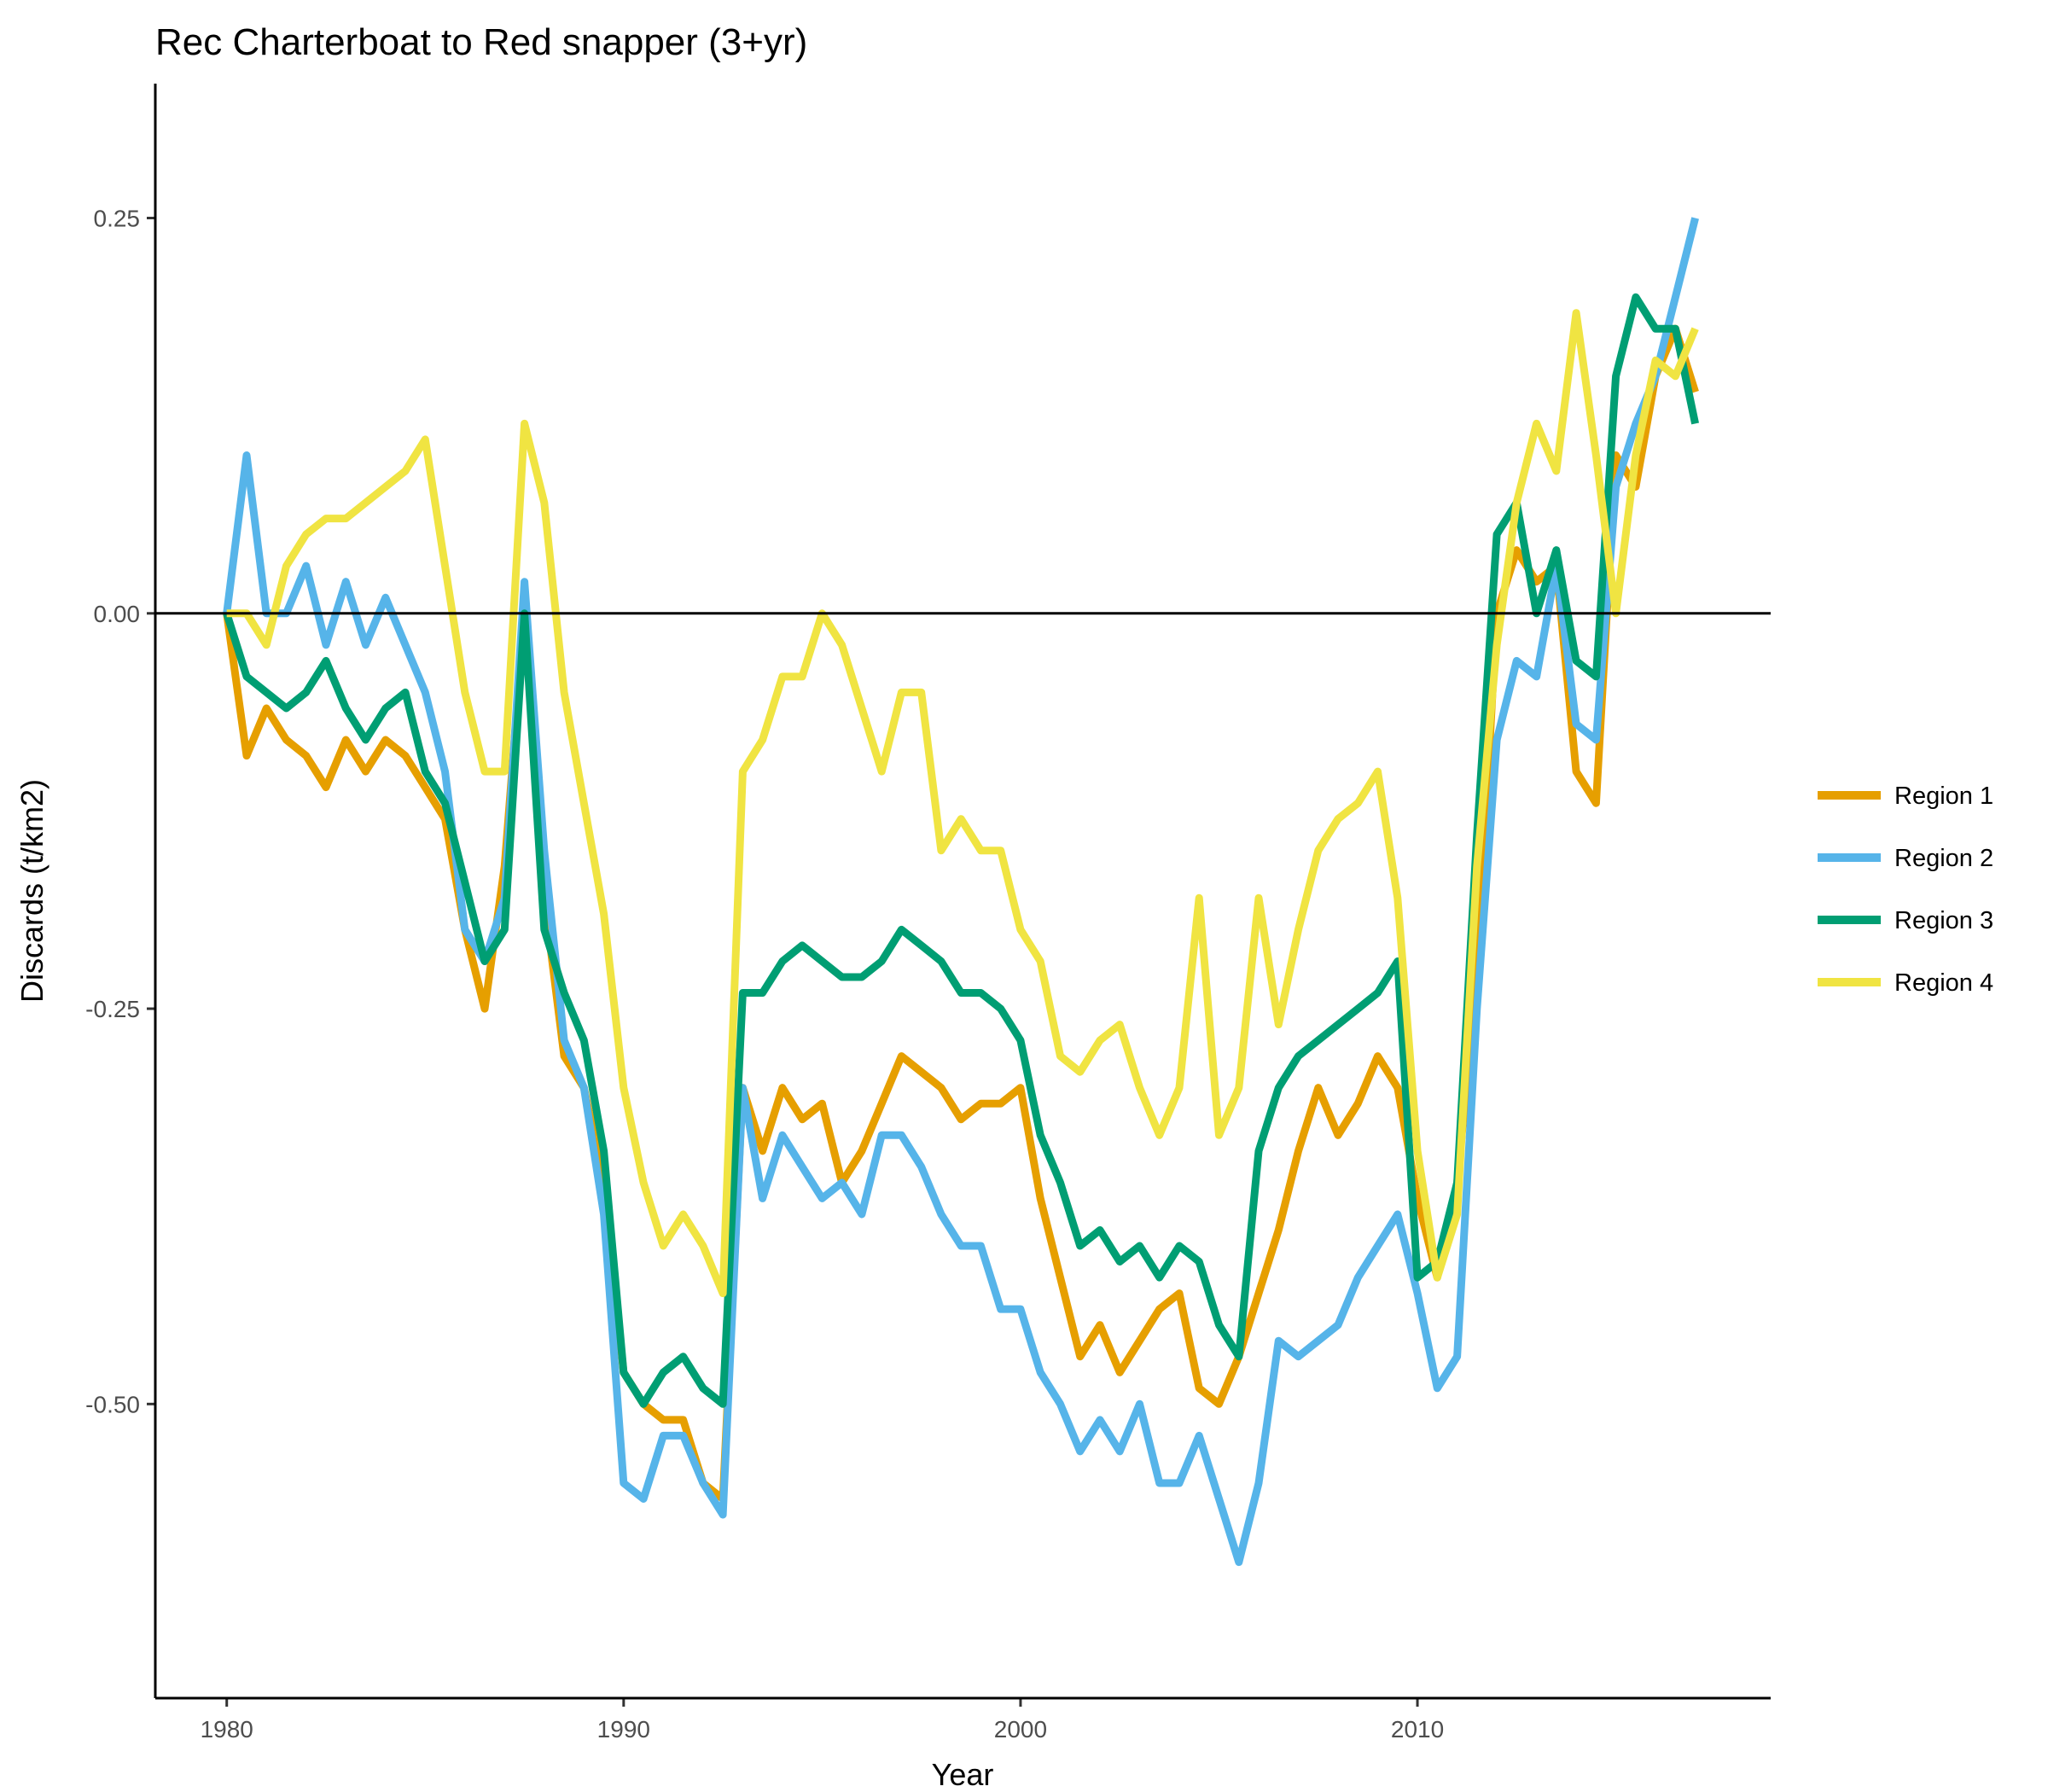  What do you see at coordinates (118, 614) in the screenshot?
I see `y-tick-label: 0.00` at bounding box center [118, 614].